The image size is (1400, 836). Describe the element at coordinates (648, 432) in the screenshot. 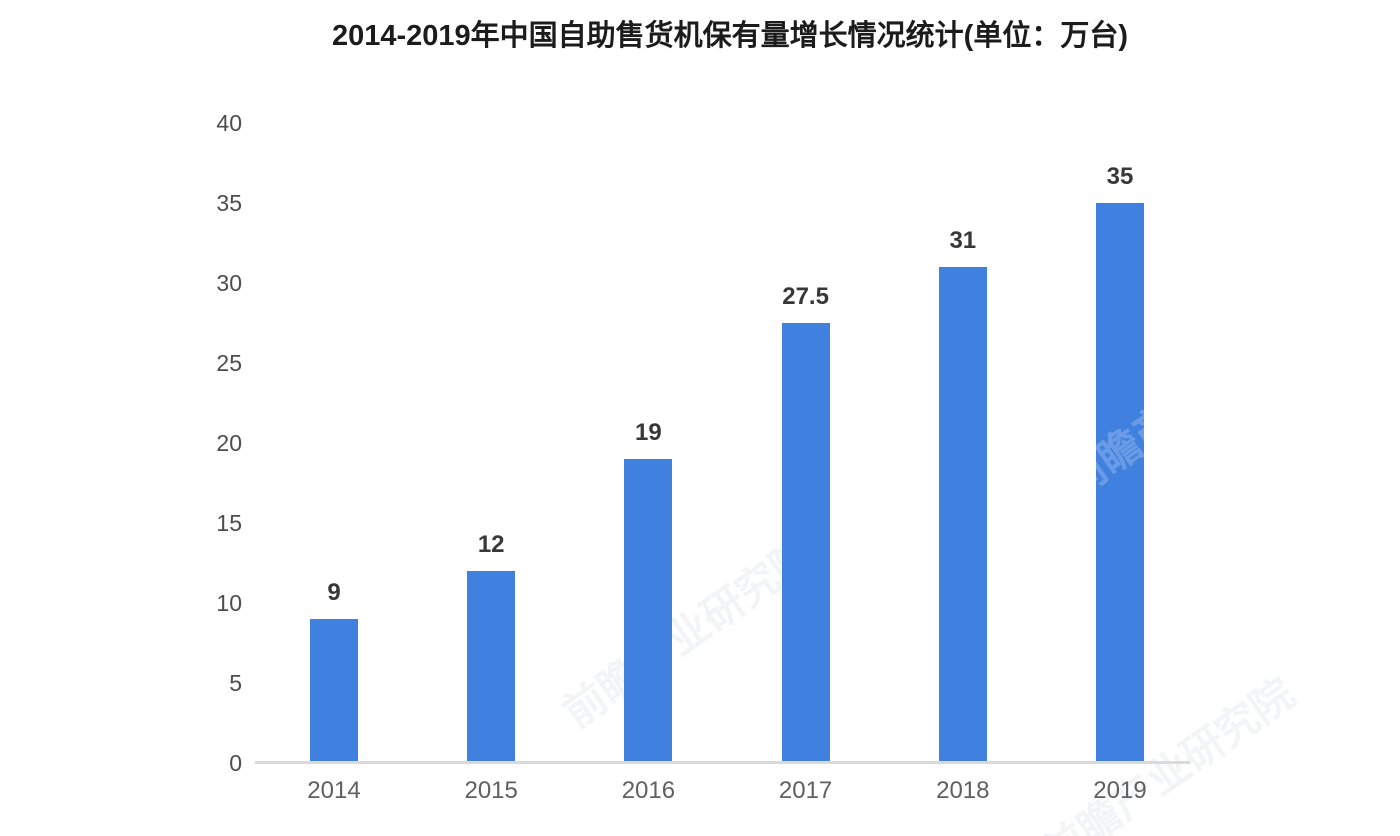

I see `bar-value-label: 19` at that location.